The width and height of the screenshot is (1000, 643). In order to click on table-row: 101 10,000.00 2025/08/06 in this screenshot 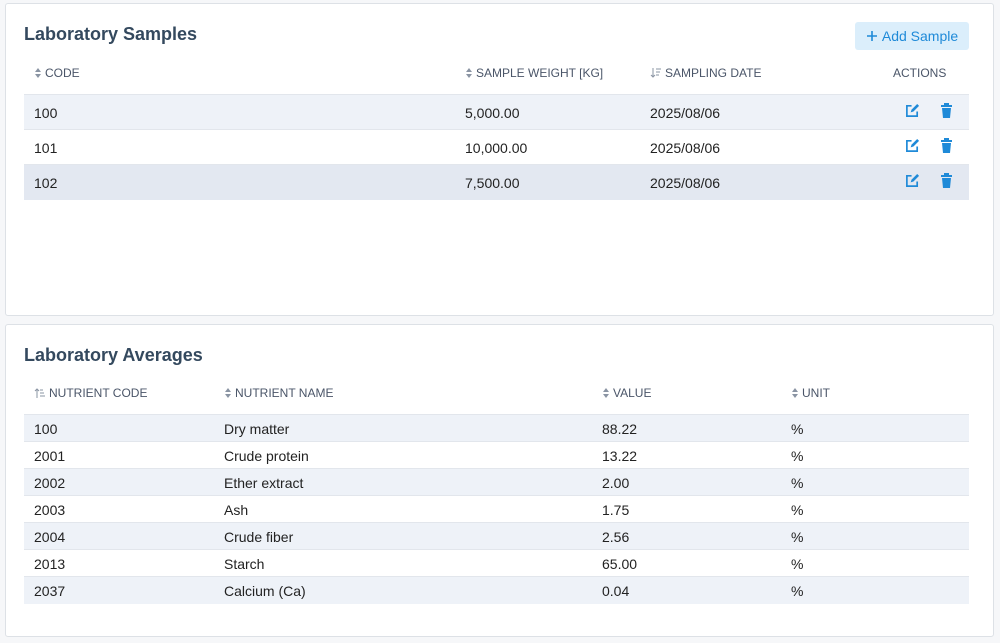, I will do `click(496, 147)`.